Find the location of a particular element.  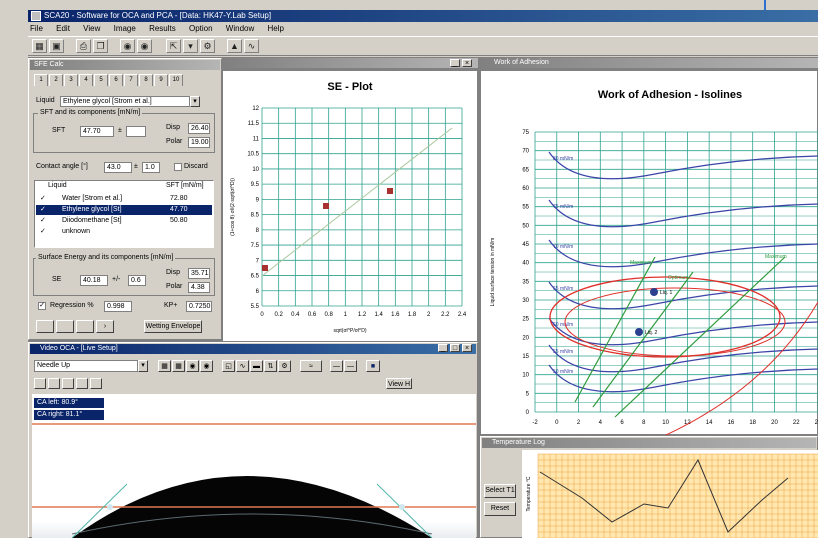

wa-red-ellipse is located at coordinates (665, 317).